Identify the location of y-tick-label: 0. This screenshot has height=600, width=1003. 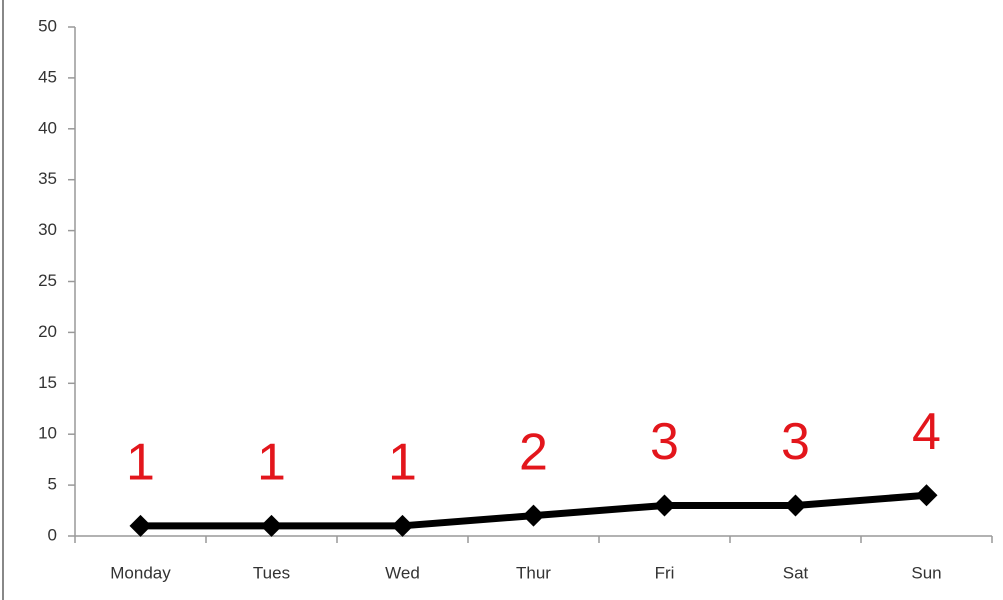
(52, 534).